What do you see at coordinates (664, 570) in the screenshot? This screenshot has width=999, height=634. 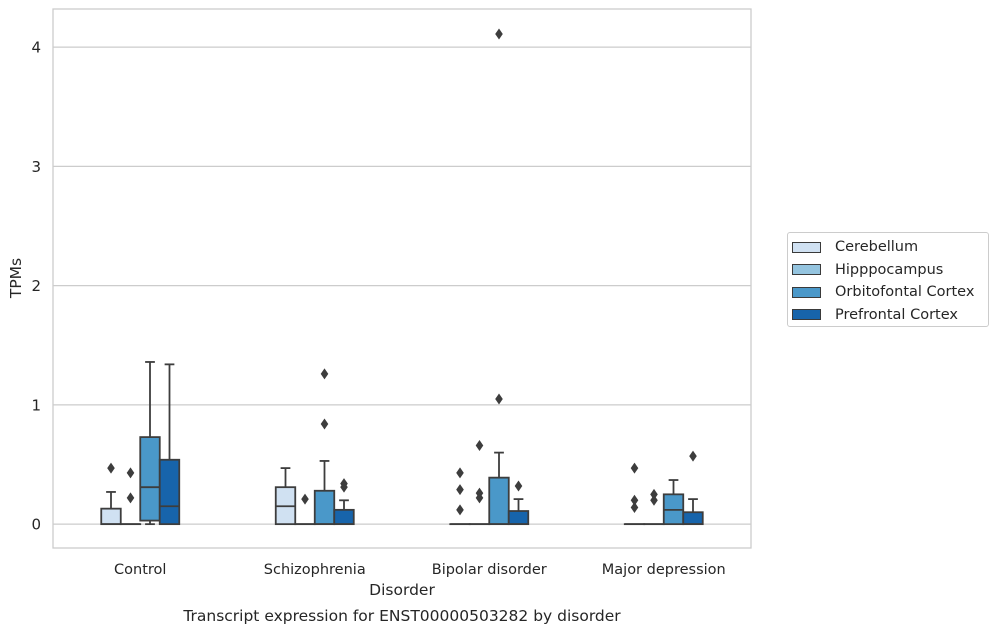 I see `x-tick-label: Major depression` at bounding box center [664, 570].